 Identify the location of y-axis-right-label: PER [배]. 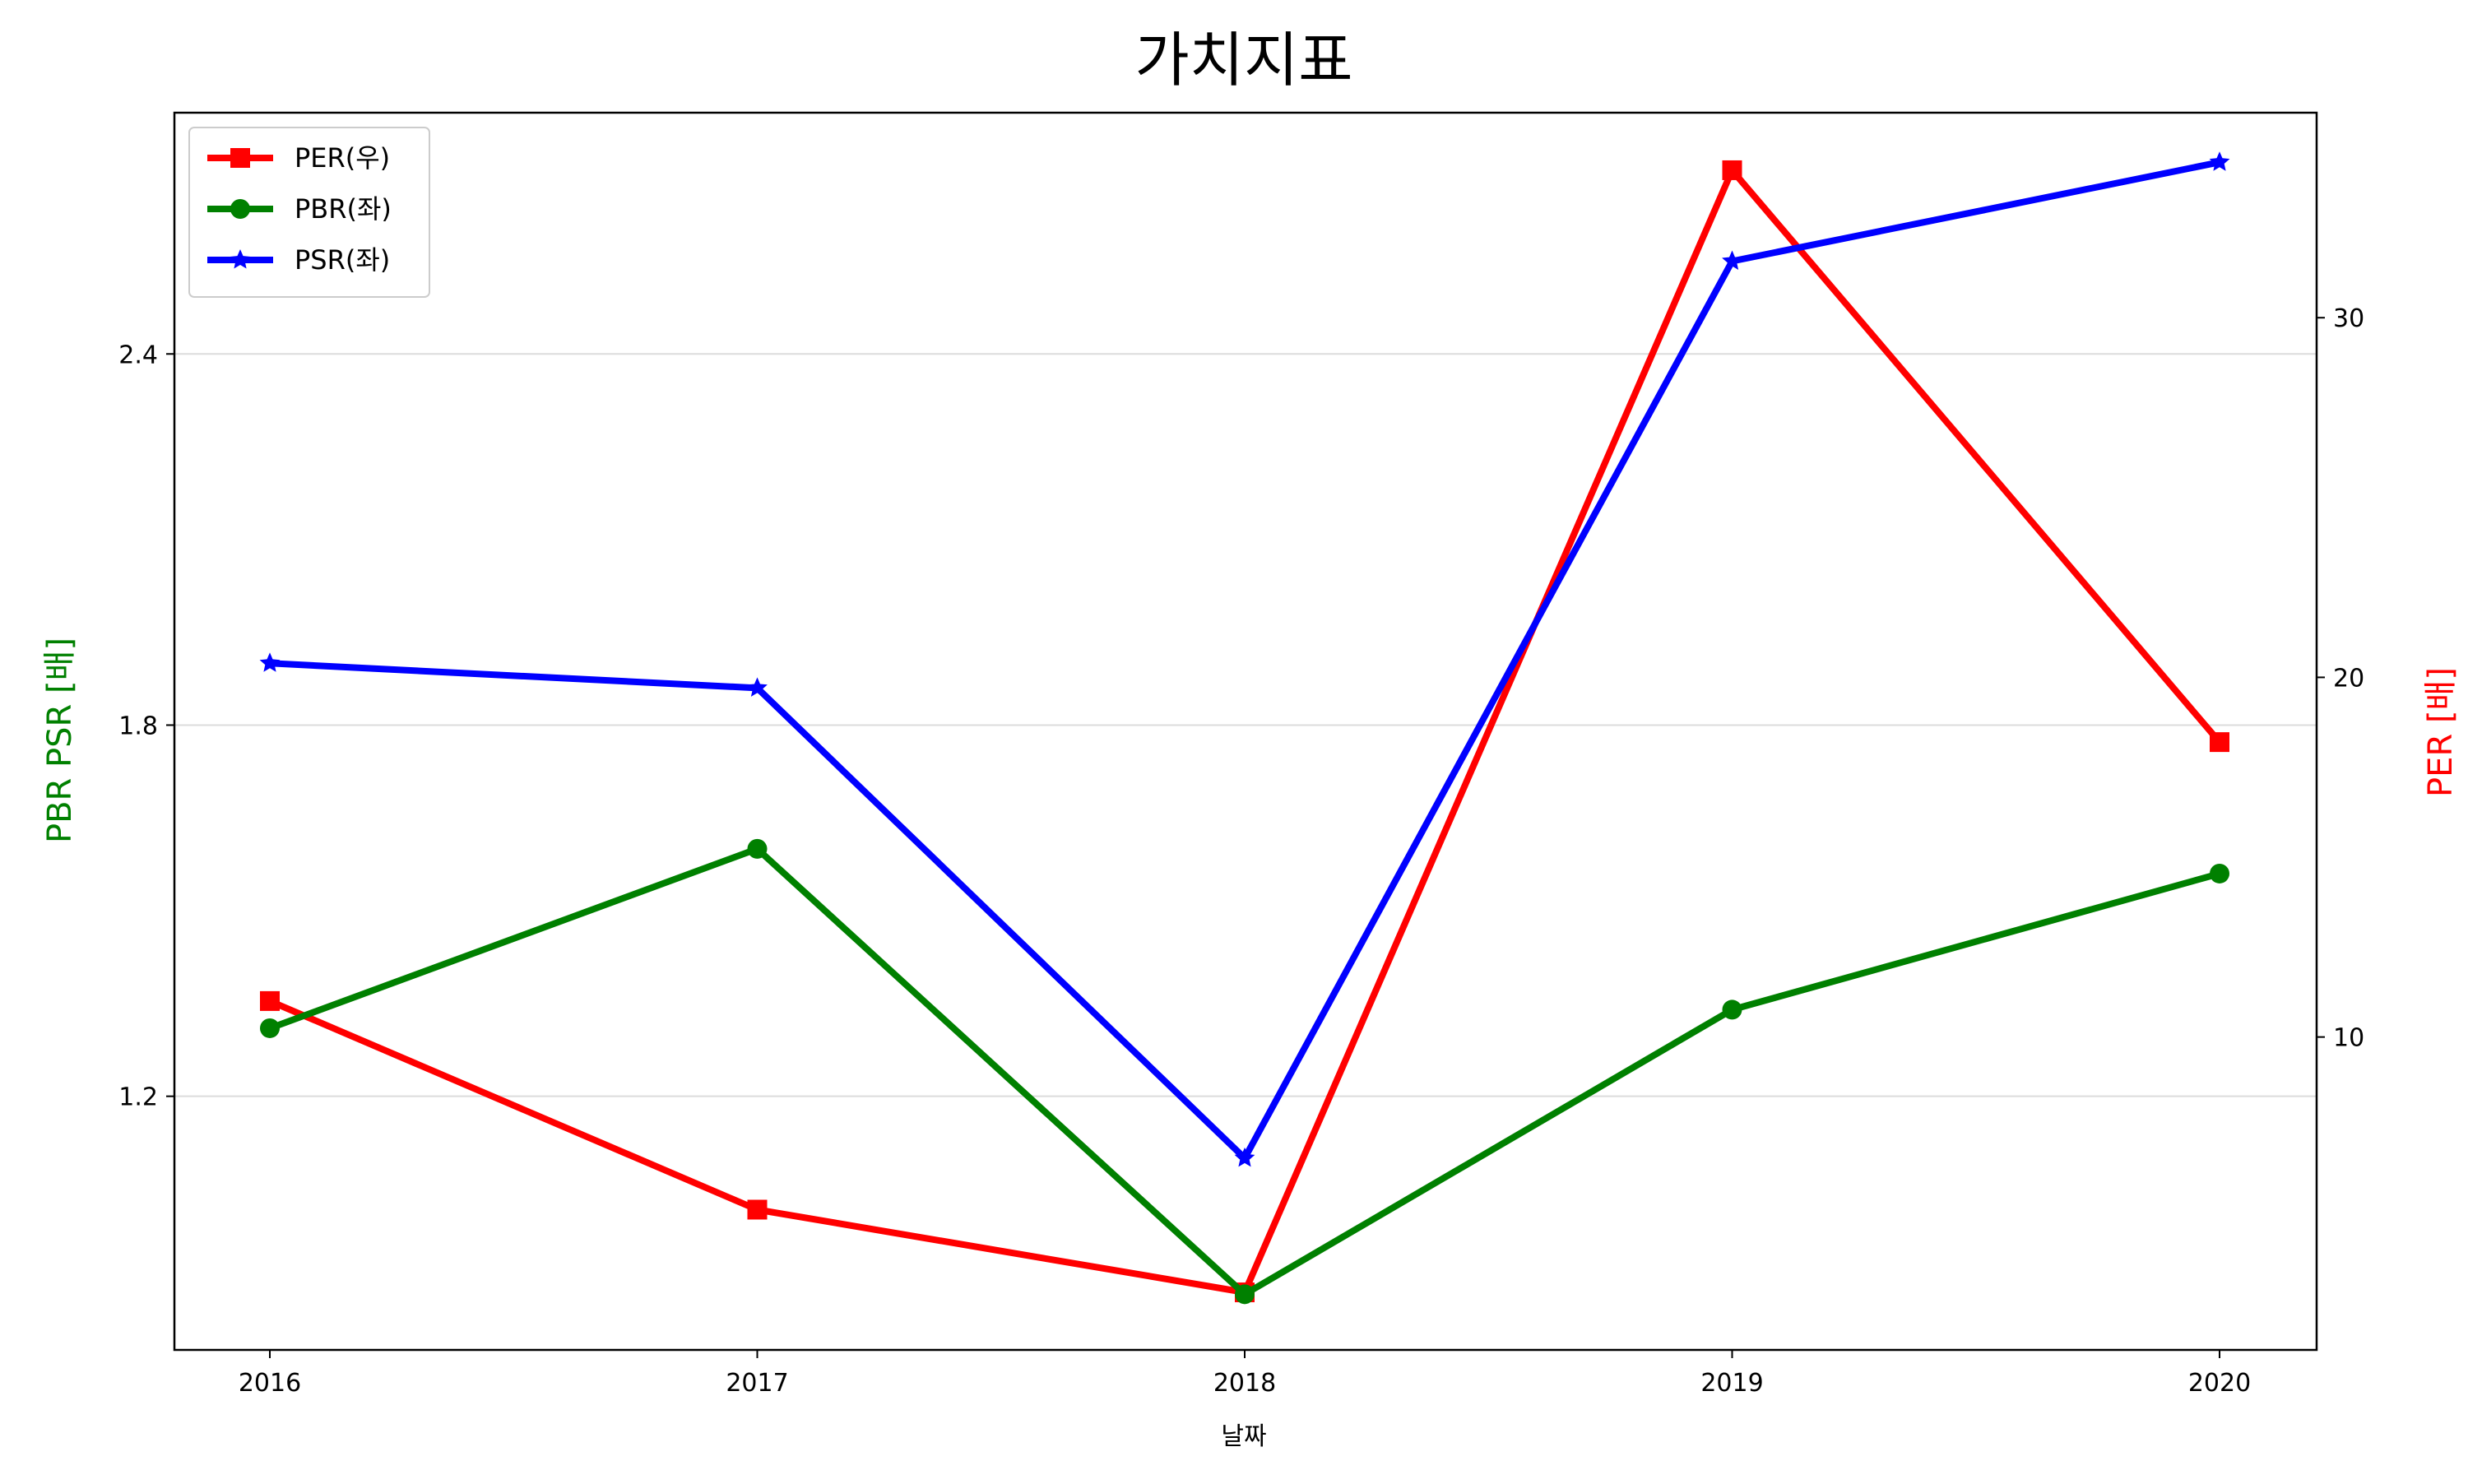
(2441, 732).